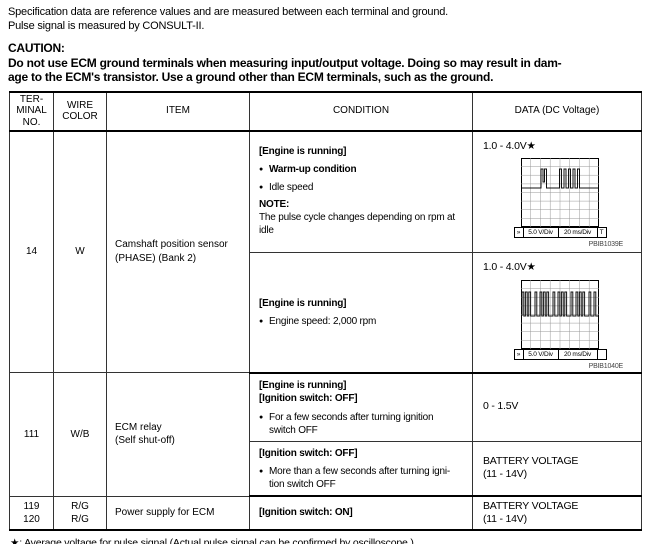 The height and width of the screenshot is (544, 650). Describe the element at coordinates (351, 417) in the screenshot. I see `condition-bullet-line: For a few seconds after turning ignition` at that location.